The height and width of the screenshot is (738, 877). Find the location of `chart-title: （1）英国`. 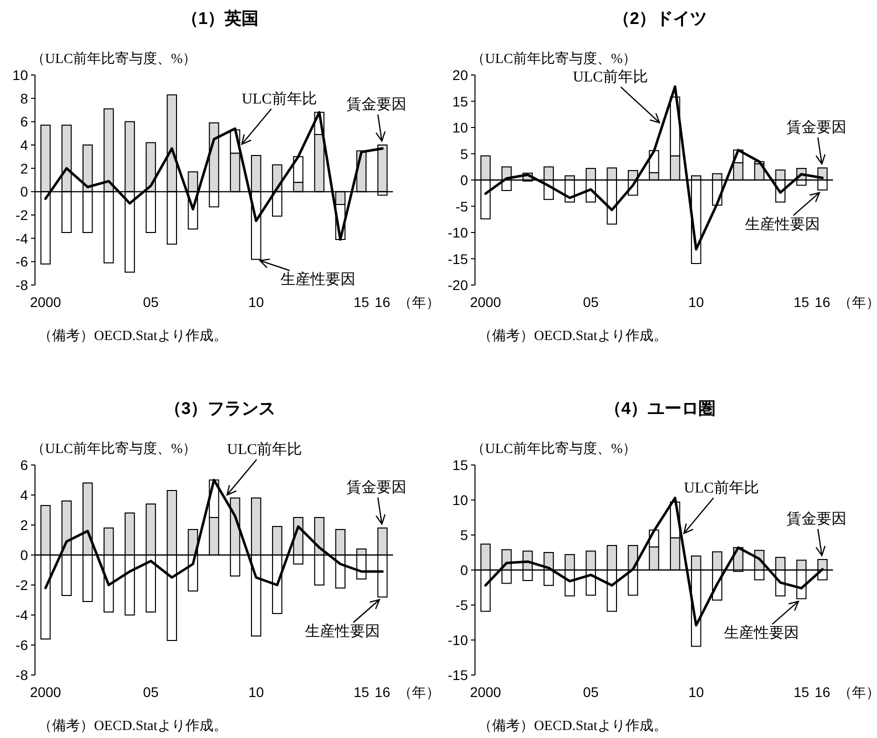

chart-title: （1）英国 is located at coordinates (220, 18).